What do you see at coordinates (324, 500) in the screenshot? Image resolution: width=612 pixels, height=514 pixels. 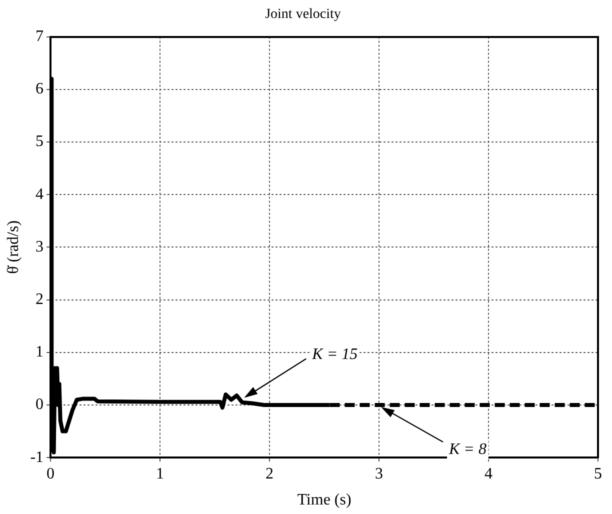 I see `x-axis-title: Time (s)` at bounding box center [324, 500].